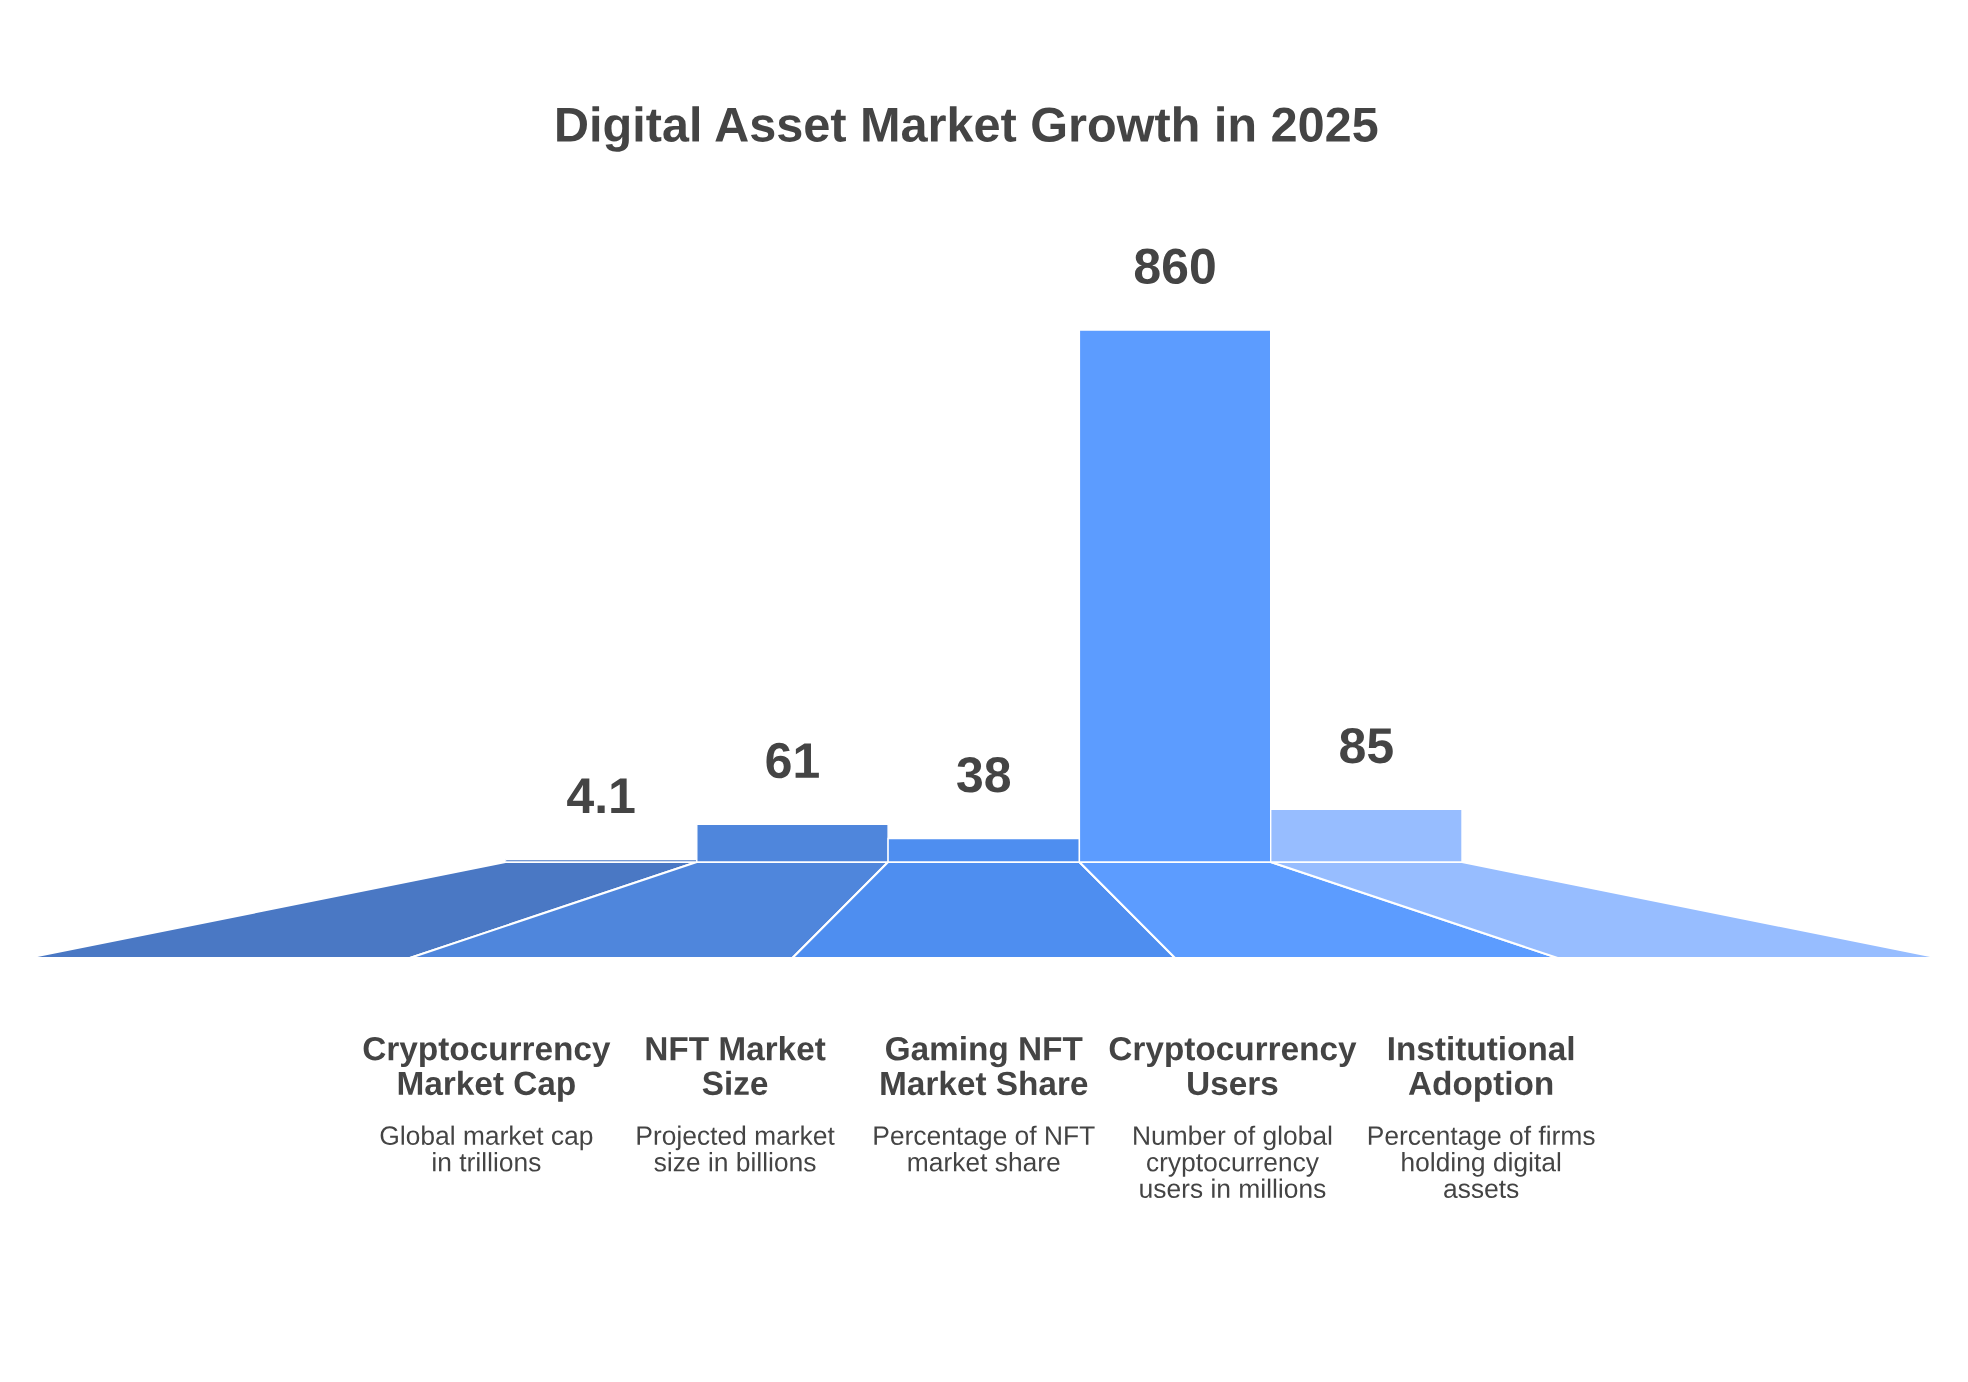  What do you see at coordinates (1174, 266) in the screenshot?
I see `data-label: 860` at bounding box center [1174, 266].